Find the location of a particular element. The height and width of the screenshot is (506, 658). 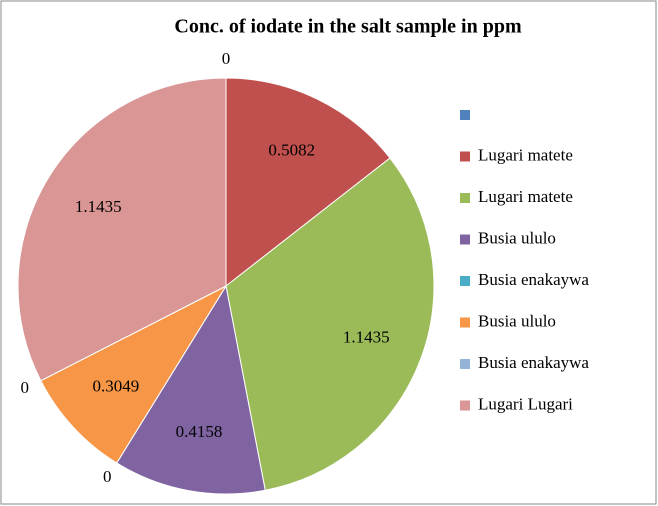

legend-label: Lugari Lugari is located at coordinates (525, 403).